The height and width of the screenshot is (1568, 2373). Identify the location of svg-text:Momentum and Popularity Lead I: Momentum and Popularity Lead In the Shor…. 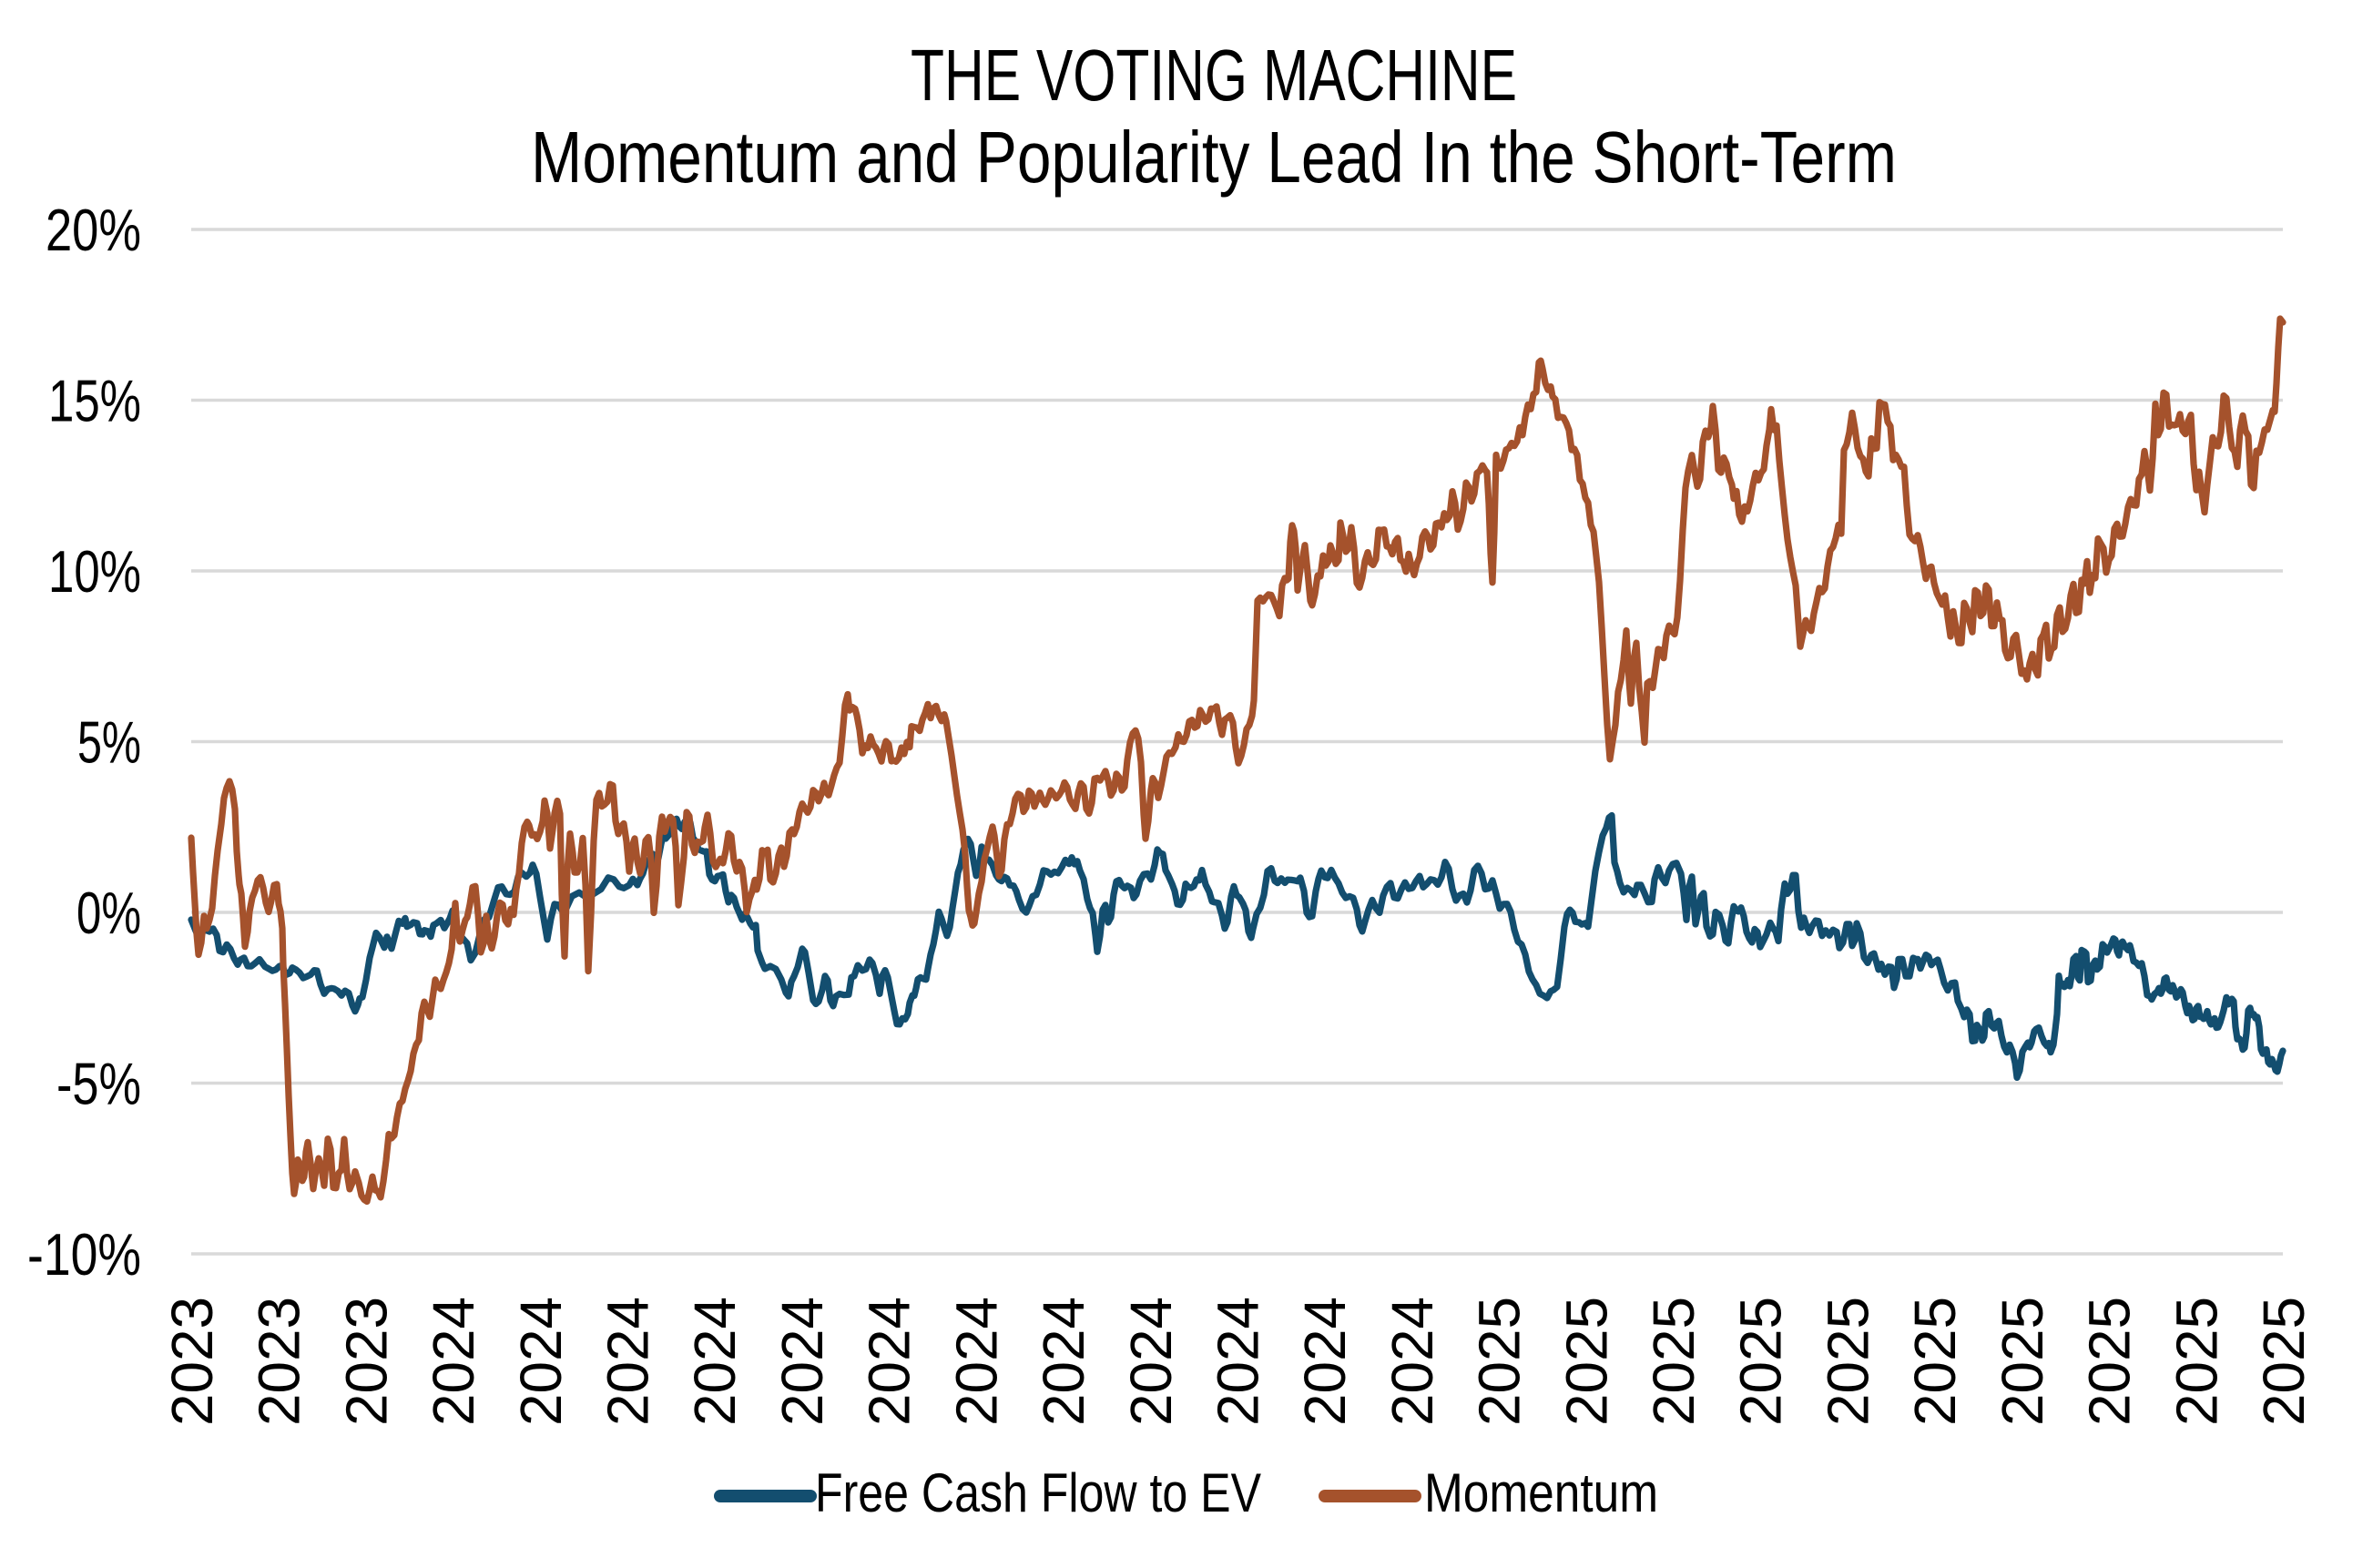
(1214, 158).